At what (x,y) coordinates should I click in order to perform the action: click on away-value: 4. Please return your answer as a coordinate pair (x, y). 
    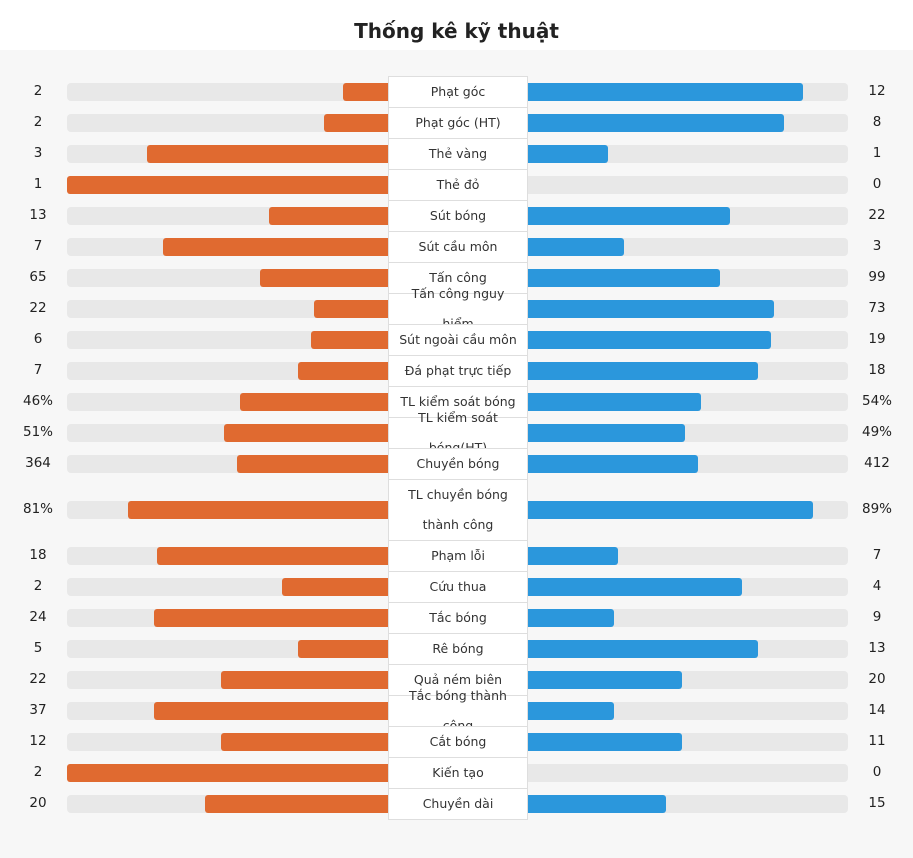
    Looking at the image, I should click on (877, 585).